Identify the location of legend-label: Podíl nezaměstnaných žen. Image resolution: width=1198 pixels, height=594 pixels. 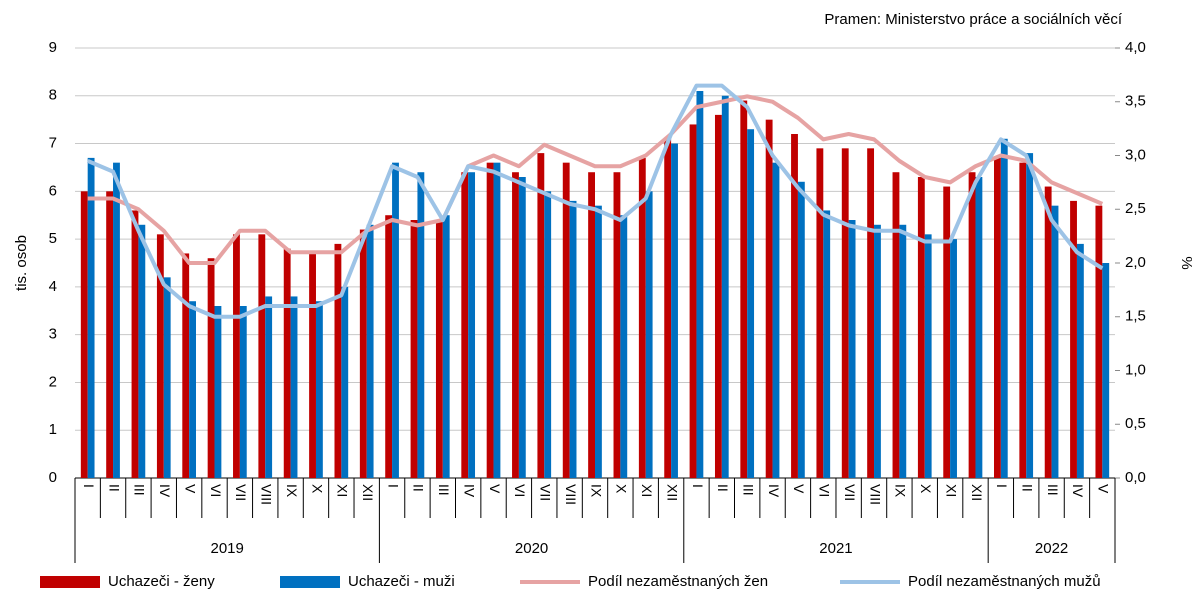
(678, 581).